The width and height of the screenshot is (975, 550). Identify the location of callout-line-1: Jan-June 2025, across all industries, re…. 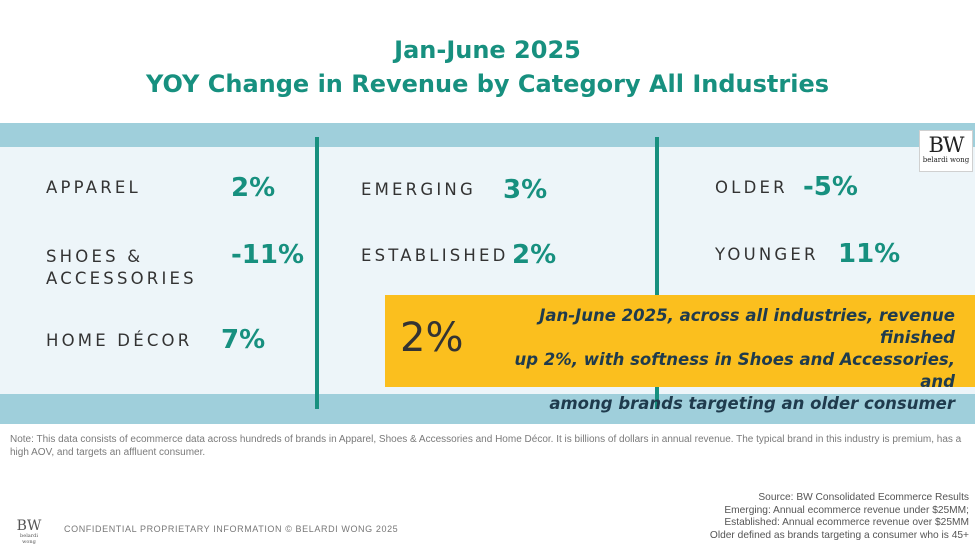
(747, 326).